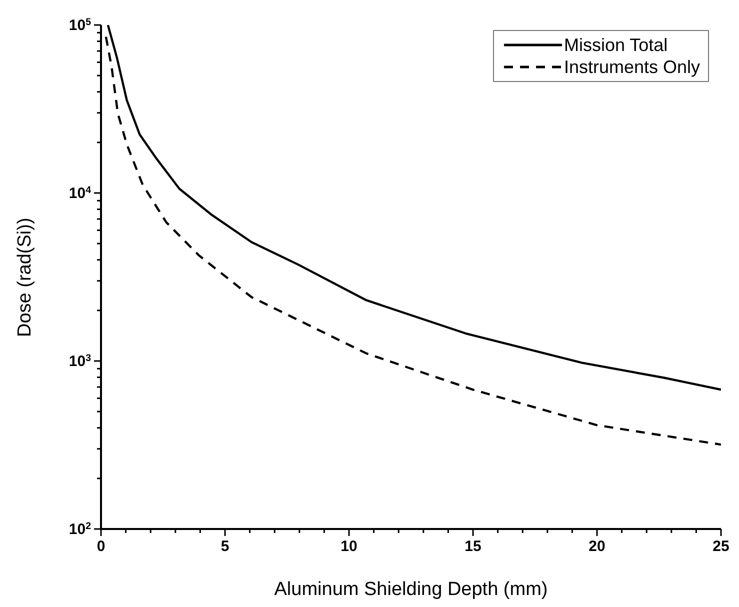 This screenshot has height=607, width=739. I want to click on legend-label: Mission Total, so click(616, 45).